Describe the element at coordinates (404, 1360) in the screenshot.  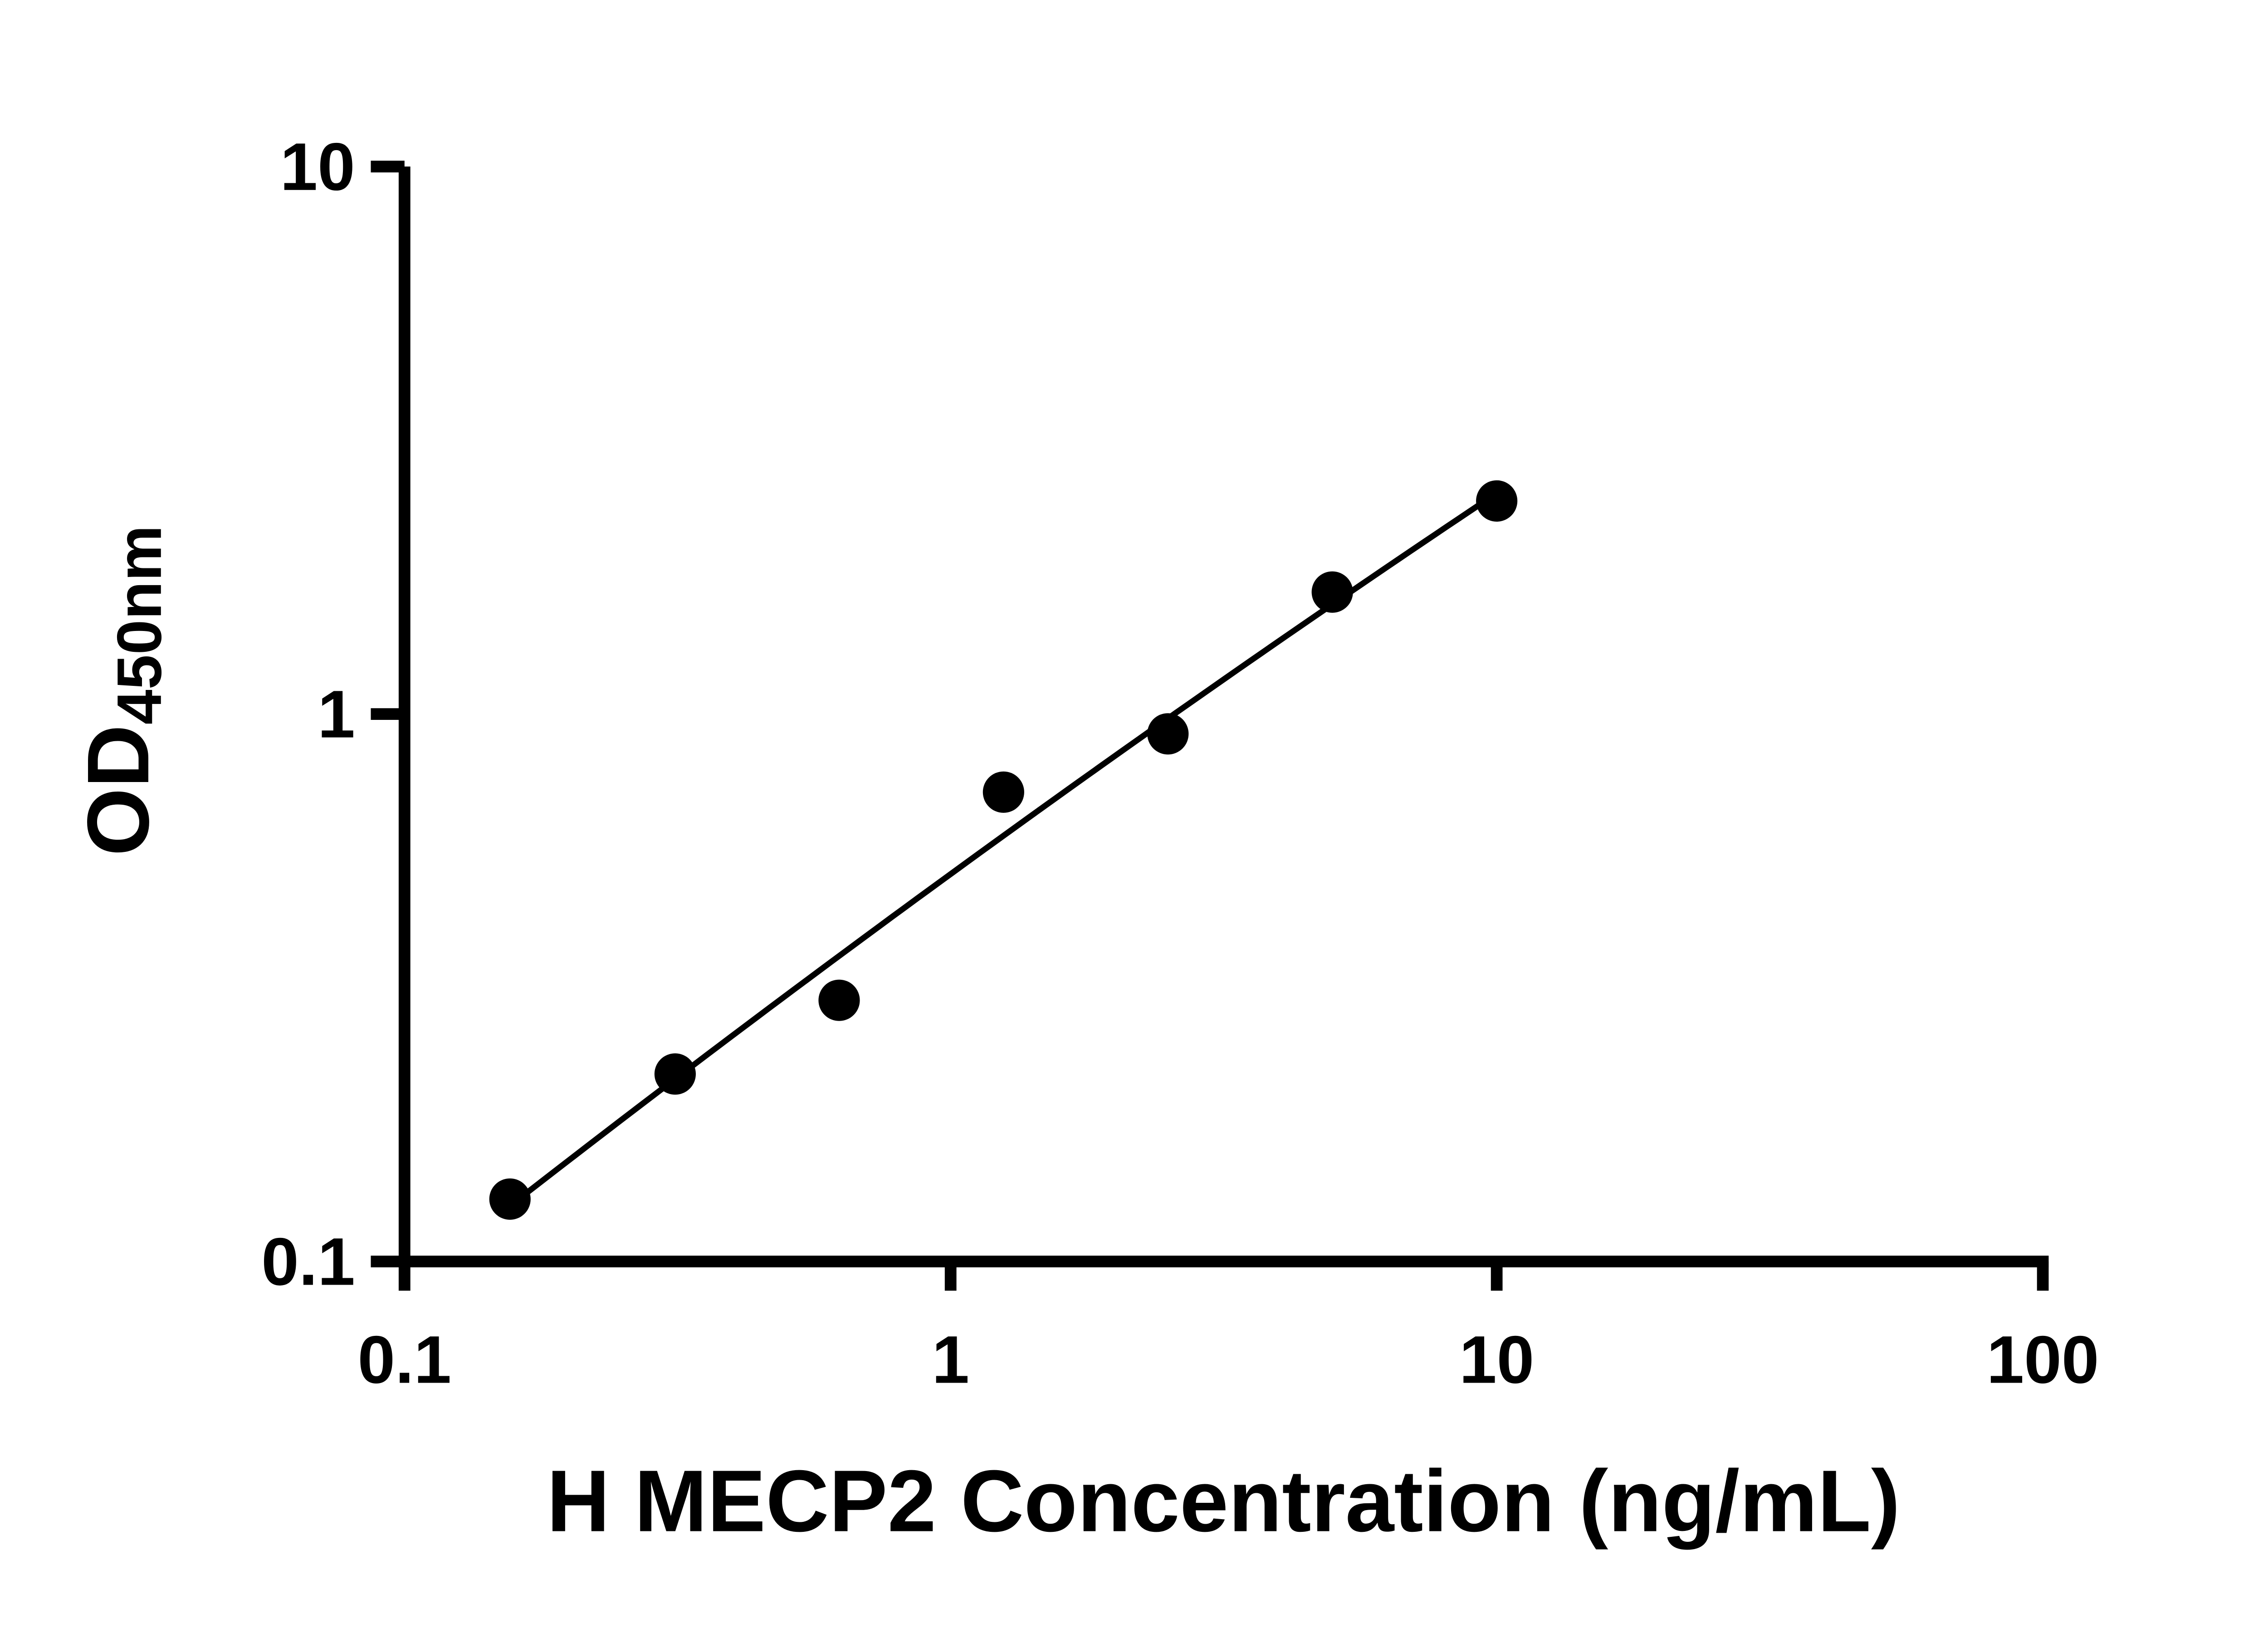
I see `x-tick-label: 0.1` at that location.